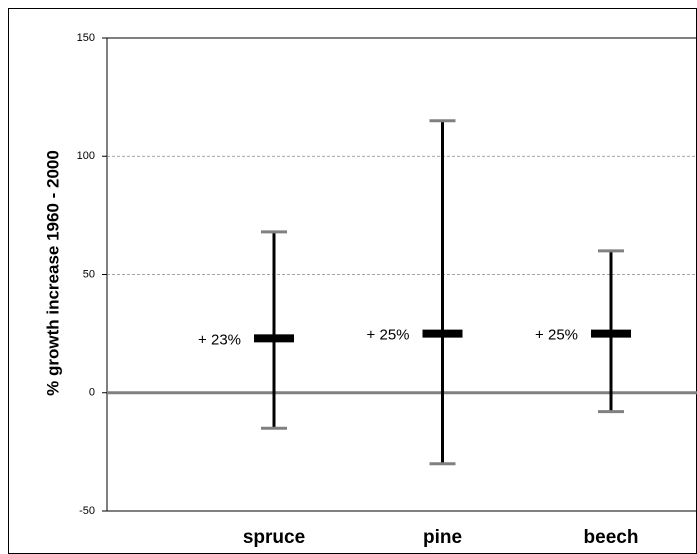  Describe the element at coordinates (219, 339) in the screenshot. I see `value-label: + 23%` at that location.